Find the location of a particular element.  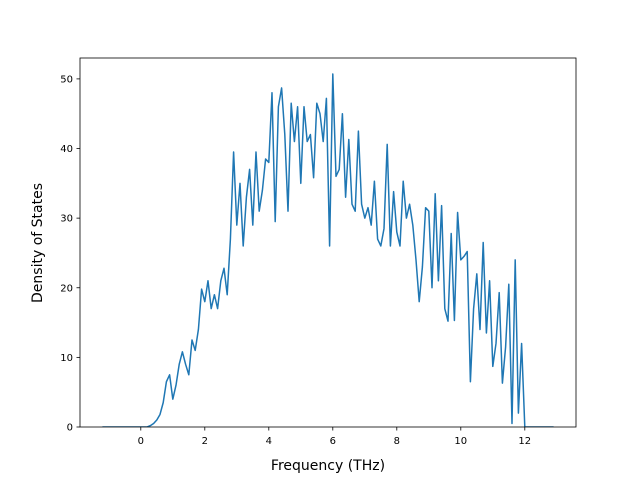

y-tick-label: 50 is located at coordinates (66, 79).